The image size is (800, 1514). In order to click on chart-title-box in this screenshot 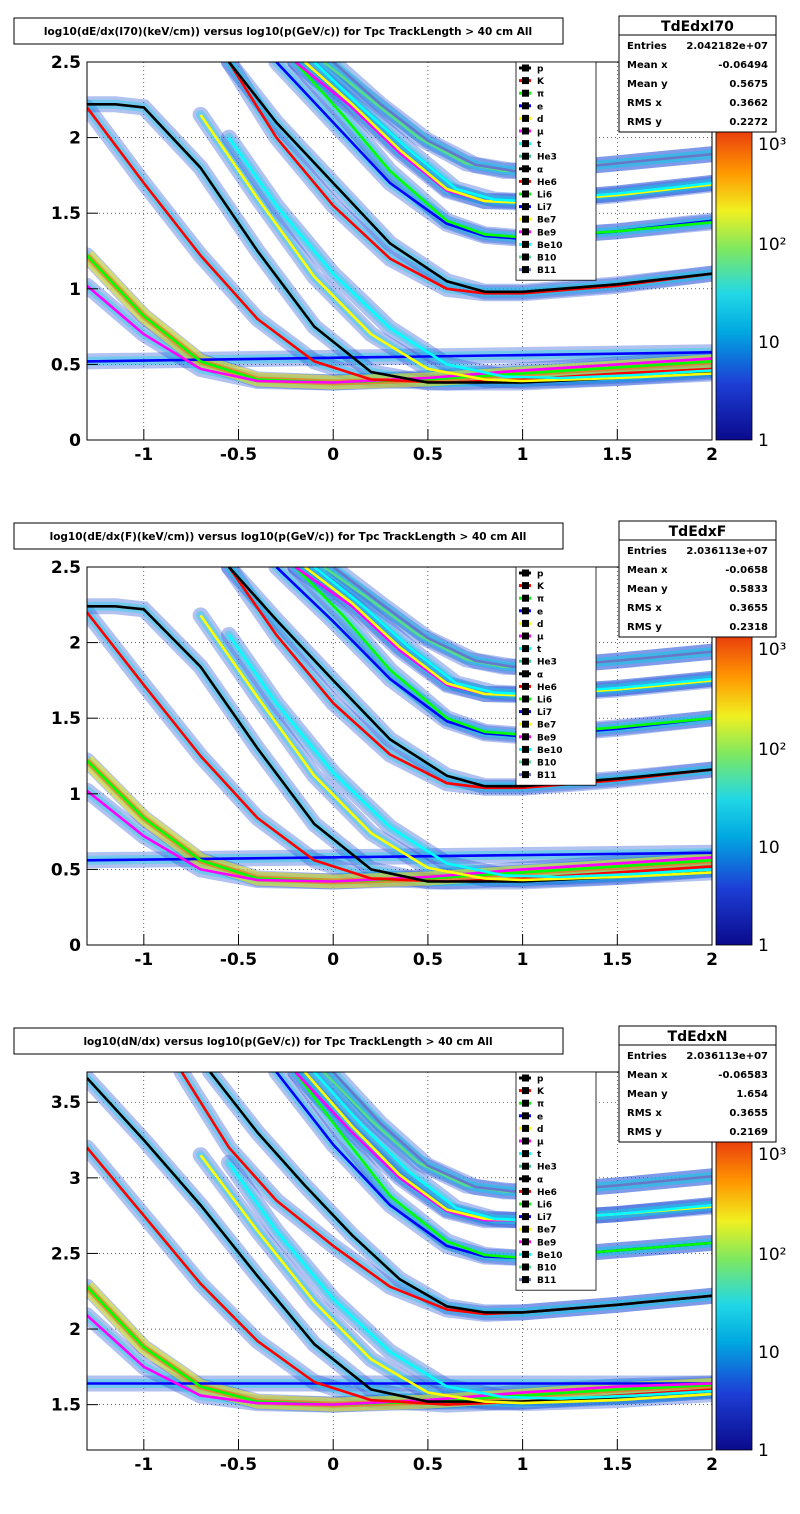, I will do `click(288, 1041)`.